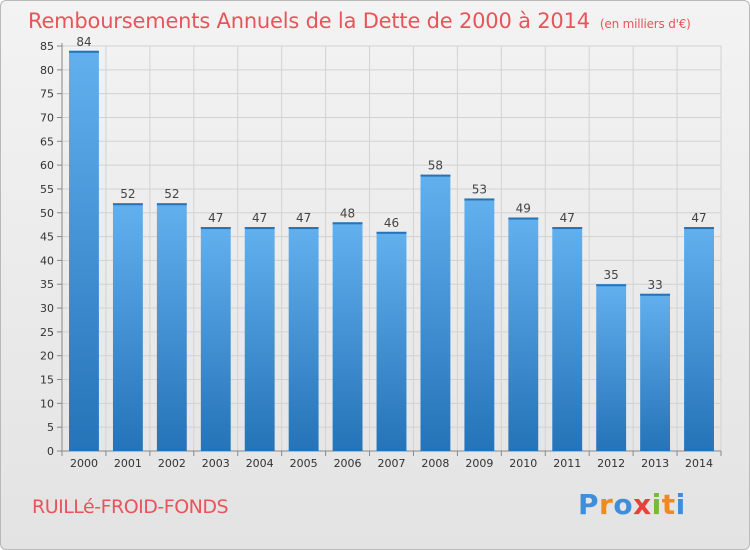  I want to click on commune-name: RUILLé-FROID-FONDS, so click(130, 507).